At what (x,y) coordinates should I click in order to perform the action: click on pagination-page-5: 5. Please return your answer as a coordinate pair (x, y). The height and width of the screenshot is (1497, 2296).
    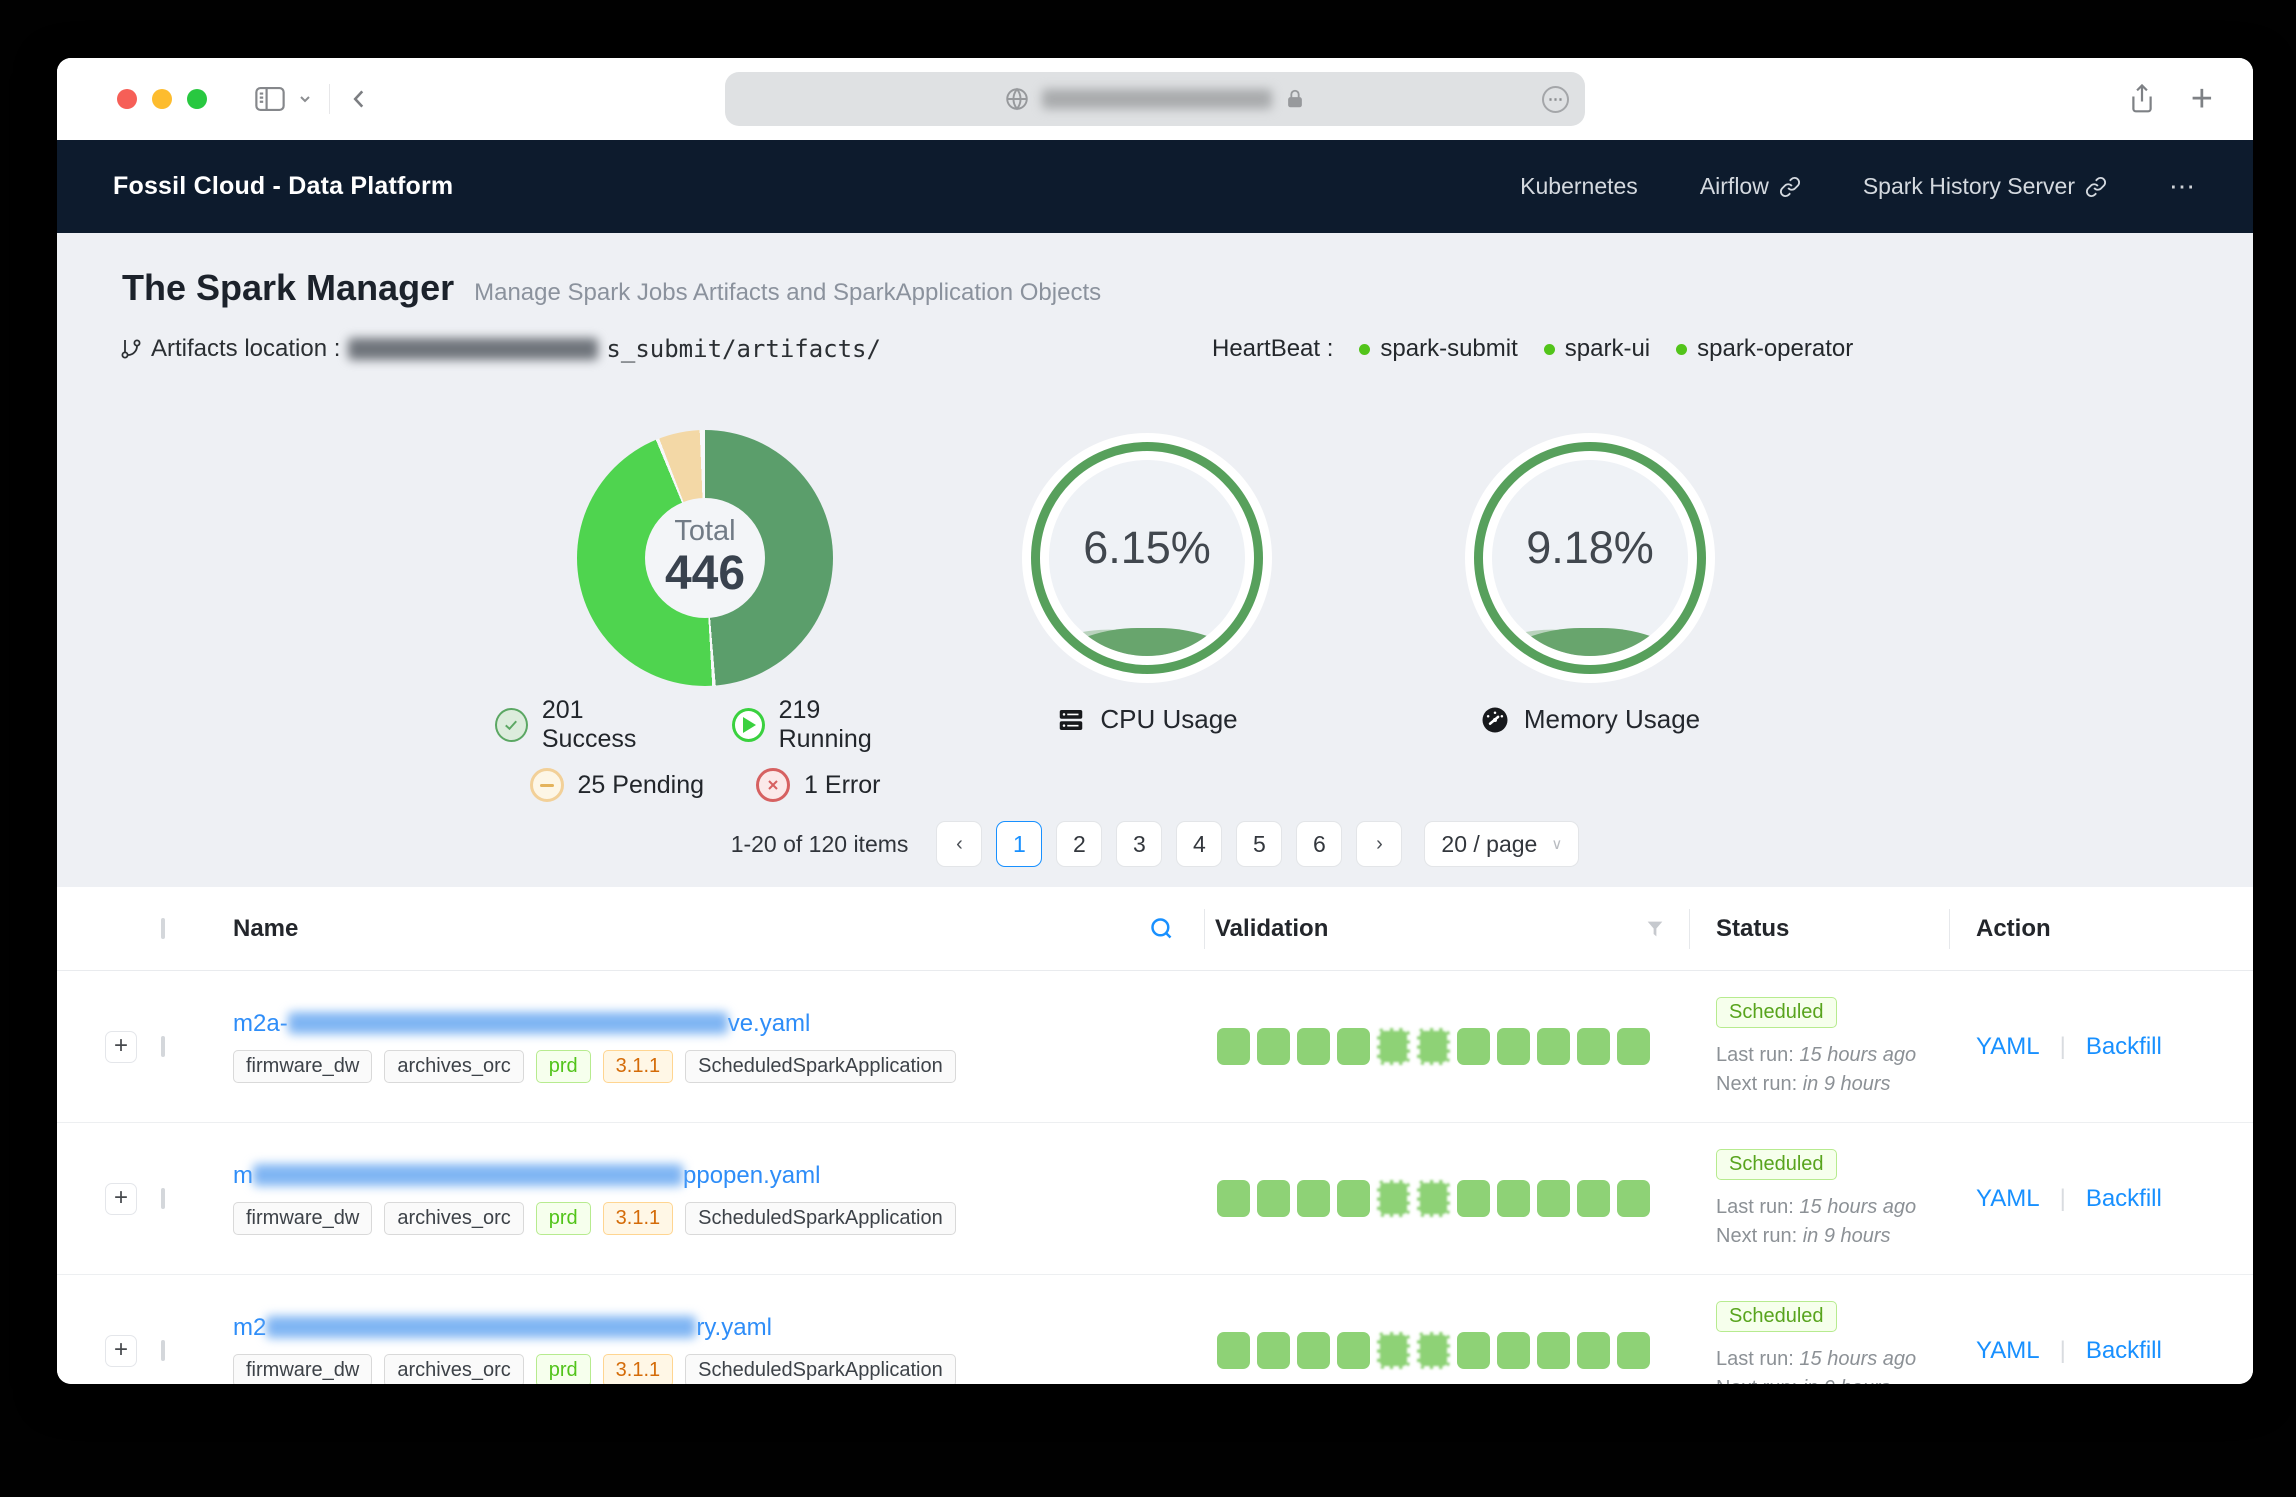
    Looking at the image, I should click on (1259, 844).